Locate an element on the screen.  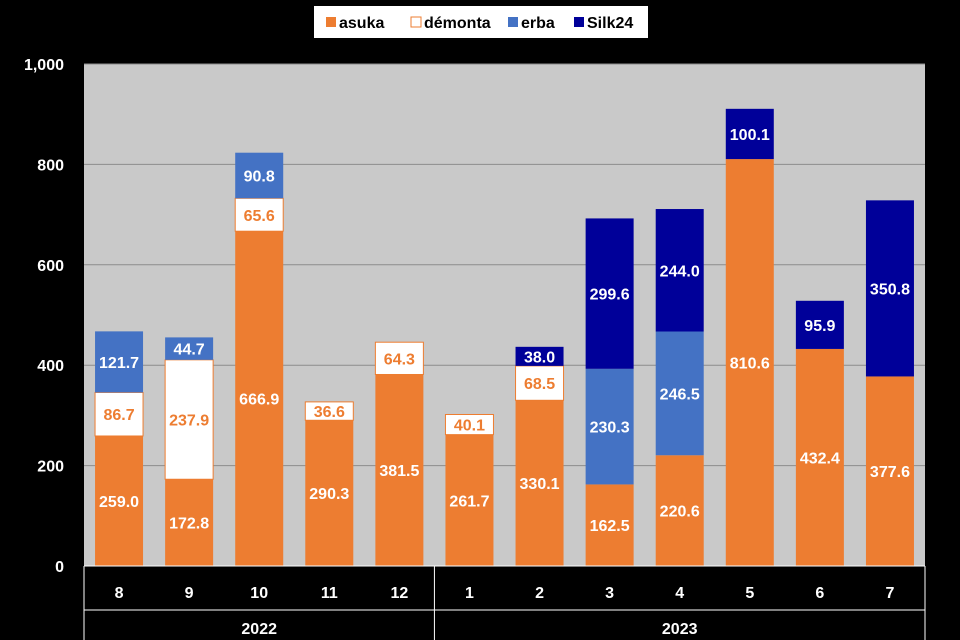
data-label: 377.6 is located at coordinates (890, 472).